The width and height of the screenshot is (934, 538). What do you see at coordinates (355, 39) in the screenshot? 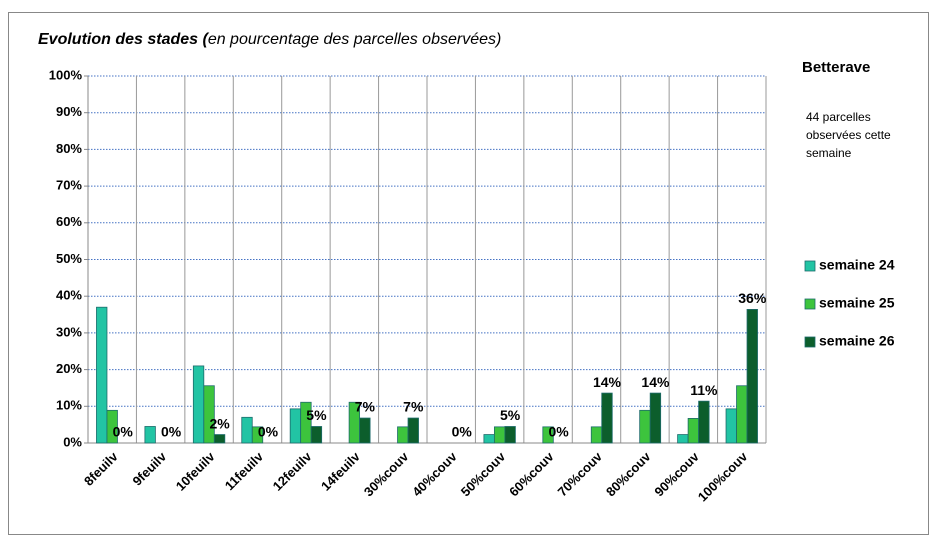
I see `title-sub: en pourcentage des parcelles observées)` at bounding box center [355, 39].